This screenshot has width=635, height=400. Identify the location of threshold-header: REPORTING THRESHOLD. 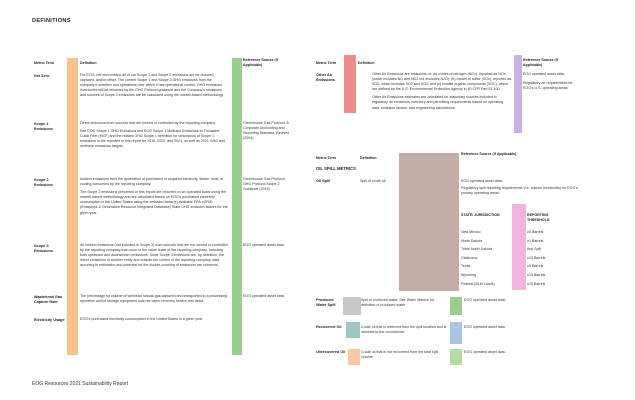
(538, 217).